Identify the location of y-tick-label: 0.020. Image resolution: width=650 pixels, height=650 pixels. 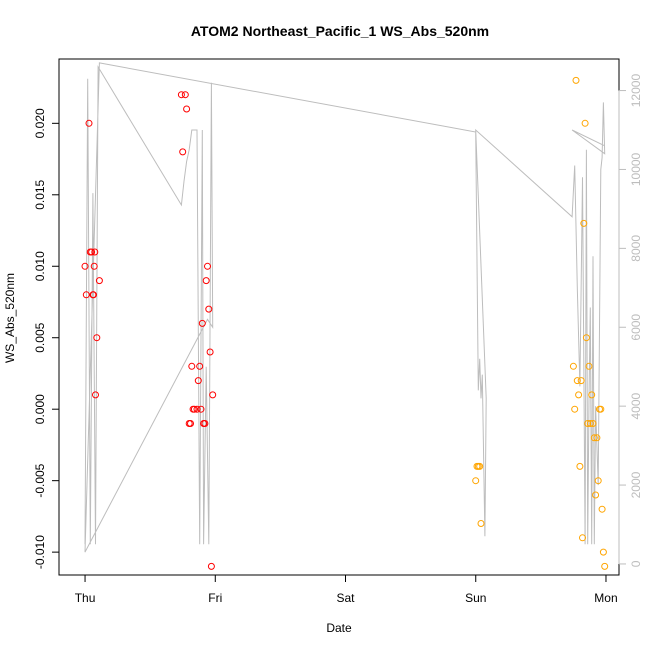
(40, 123).